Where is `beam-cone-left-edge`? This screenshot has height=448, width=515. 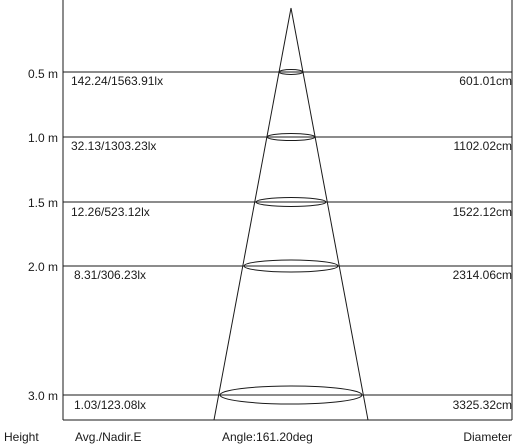 beam-cone-left-edge is located at coordinates (252, 214).